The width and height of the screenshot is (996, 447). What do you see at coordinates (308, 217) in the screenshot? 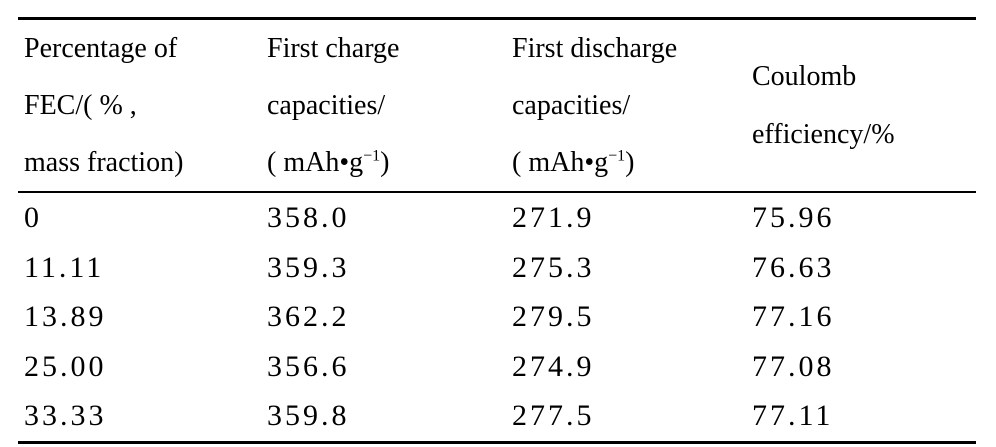
I see `cell-first-charge: 358.0` at bounding box center [308, 217].